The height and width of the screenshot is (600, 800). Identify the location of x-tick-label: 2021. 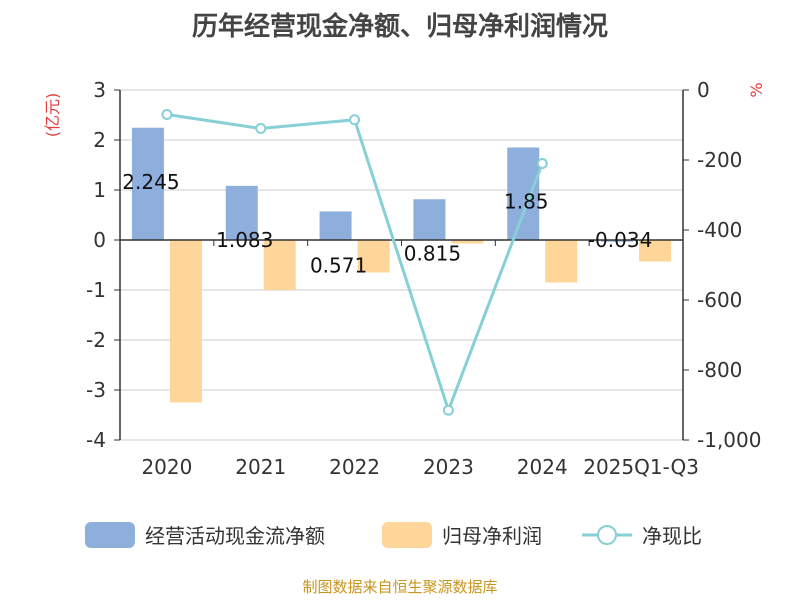
(260, 467).